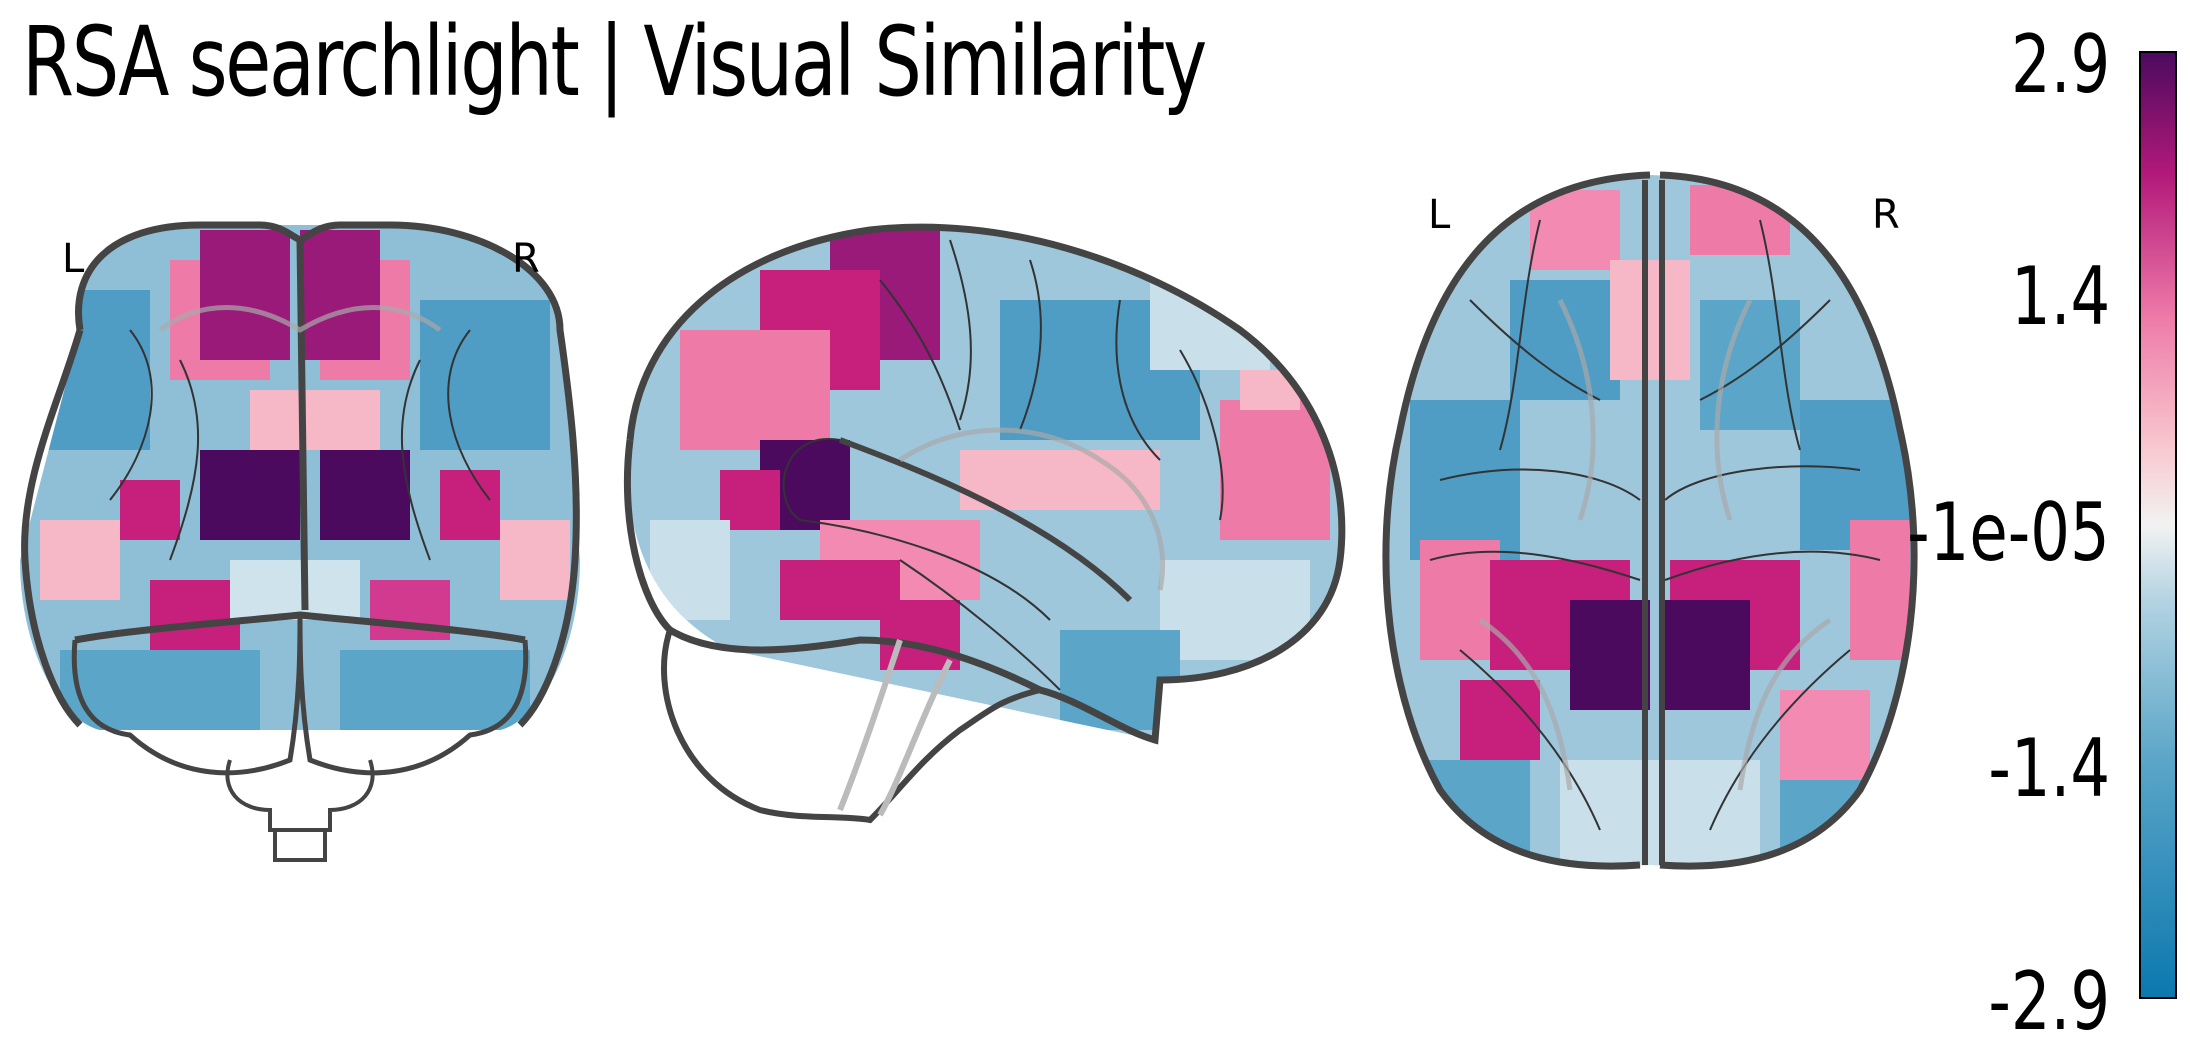 The width and height of the screenshot is (2190, 1050). Describe the element at coordinates (2049, 768) in the screenshot. I see `colorbar-lower-label: -1.4` at that location.